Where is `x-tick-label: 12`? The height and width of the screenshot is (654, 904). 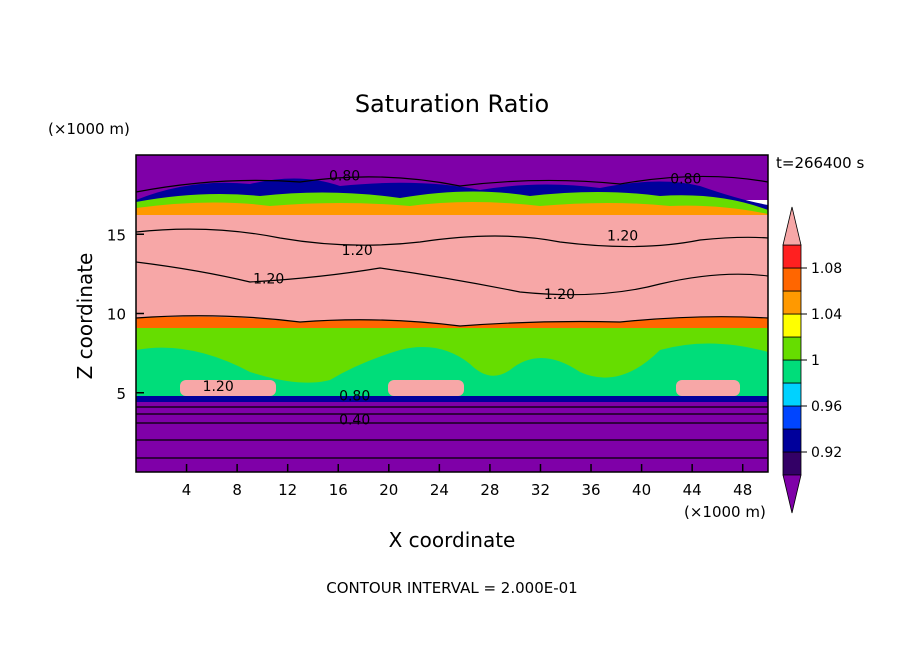
x-tick-label: 12 is located at coordinates (287, 490).